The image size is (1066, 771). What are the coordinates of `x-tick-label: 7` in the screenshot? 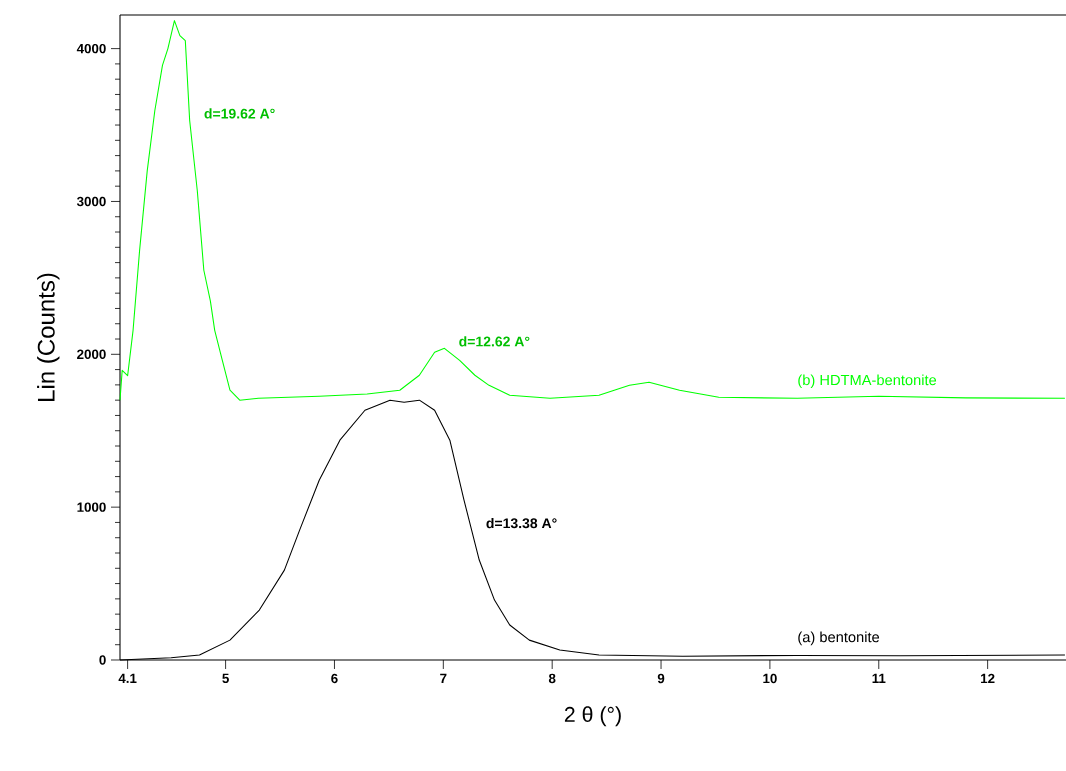 It's located at (443, 678).